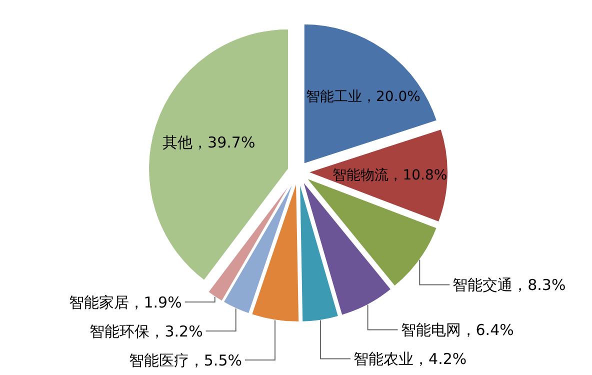 The height and width of the screenshot is (375, 592). Describe the element at coordinates (457, 330) in the screenshot. I see `slice-label: 智能电网，6.4%` at that location.